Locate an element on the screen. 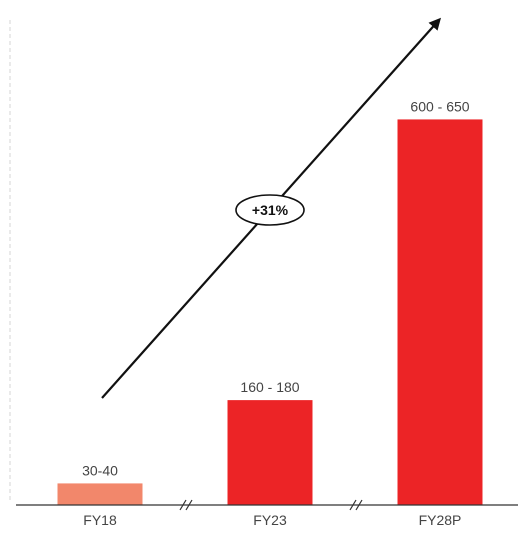 This screenshot has width=521, height=535. cagr-label: +31% is located at coordinates (270, 210).